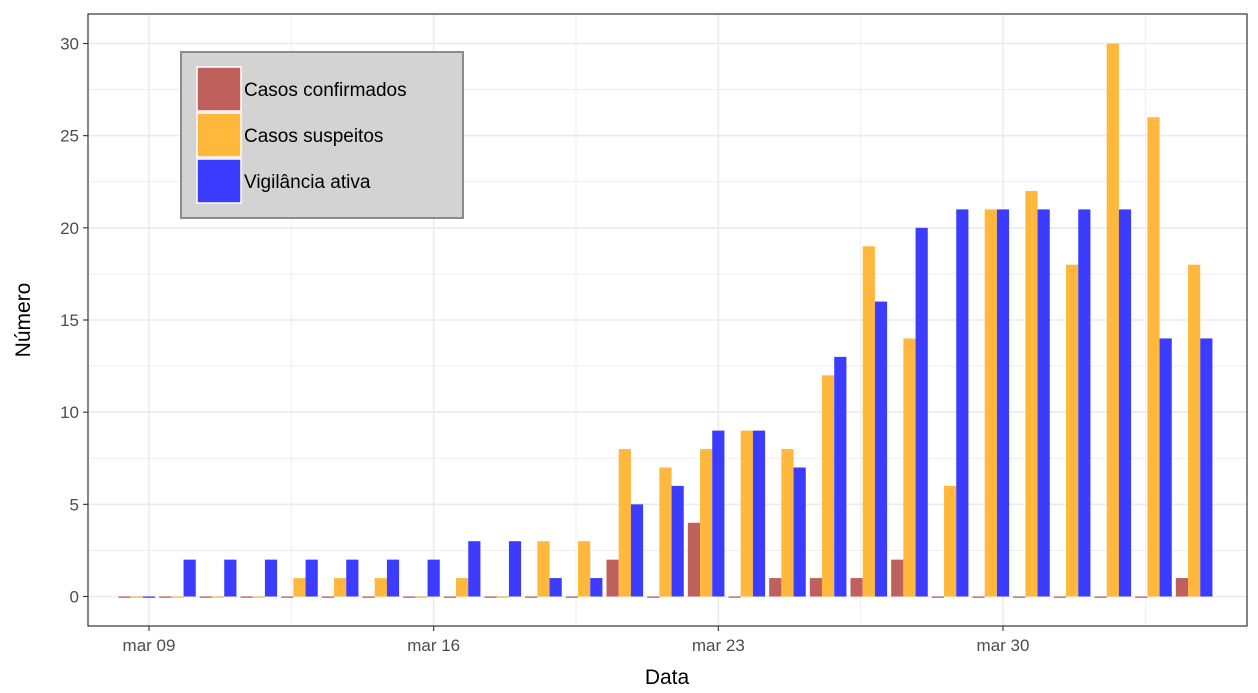 This screenshot has height=693, width=1258. I want to click on x-axis-title: Data, so click(667, 677).